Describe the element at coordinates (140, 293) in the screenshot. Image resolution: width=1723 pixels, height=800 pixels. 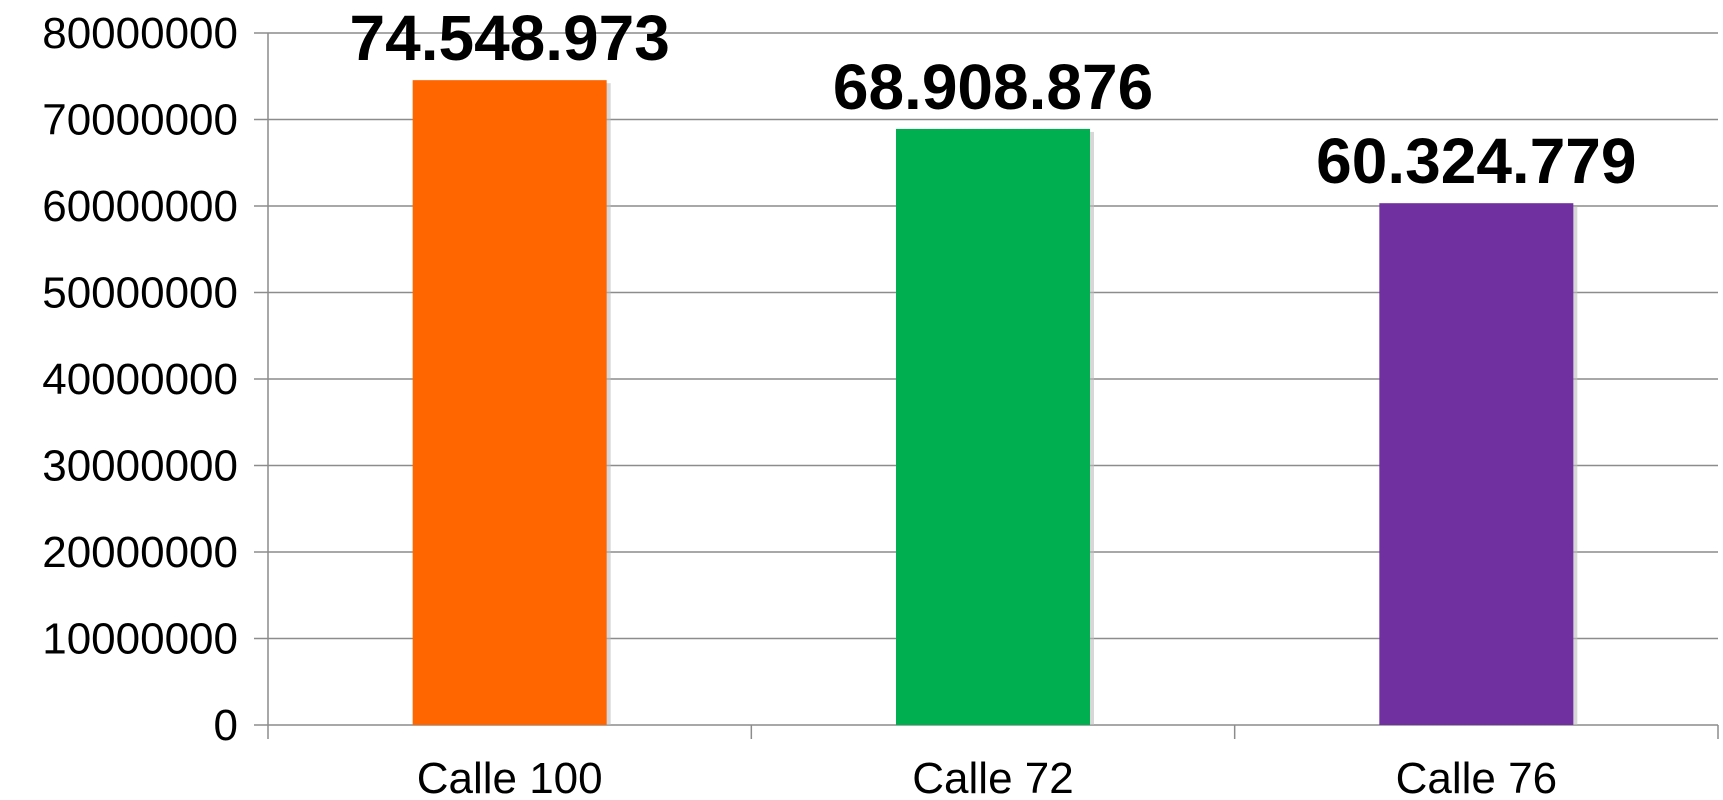
I see `y-tick-label: 50000000` at that location.